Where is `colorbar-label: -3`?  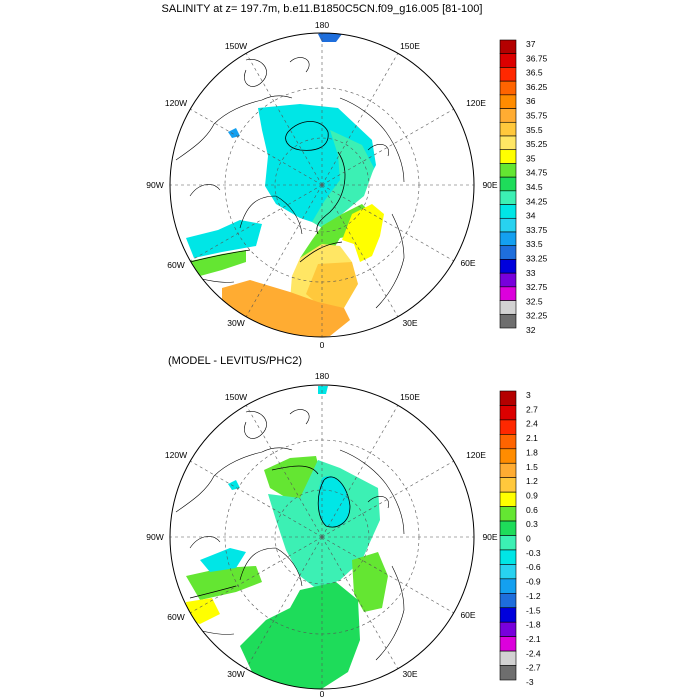
colorbar-label: -3 is located at coordinates (530, 682).